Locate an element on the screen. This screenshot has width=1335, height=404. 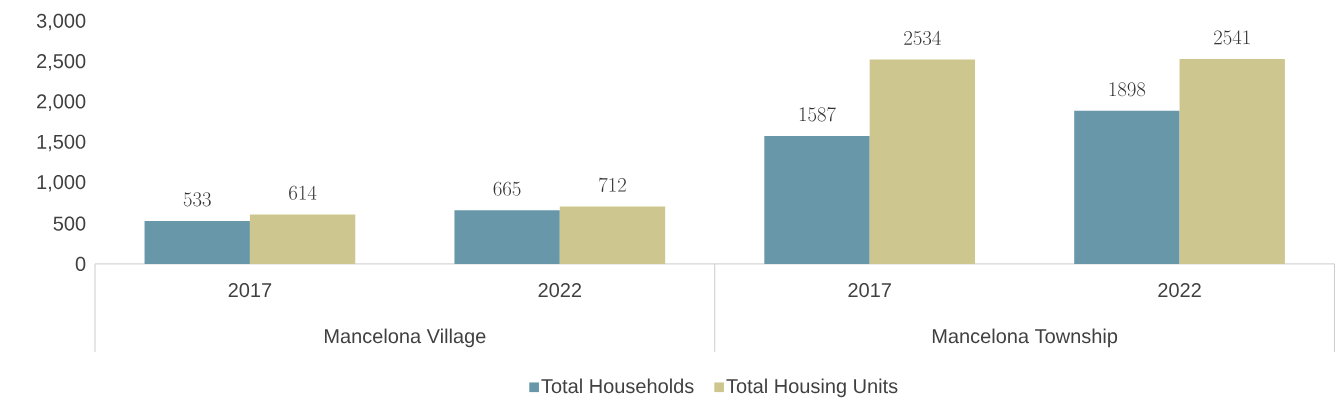
legend-label: Total Households is located at coordinates (617, 386).